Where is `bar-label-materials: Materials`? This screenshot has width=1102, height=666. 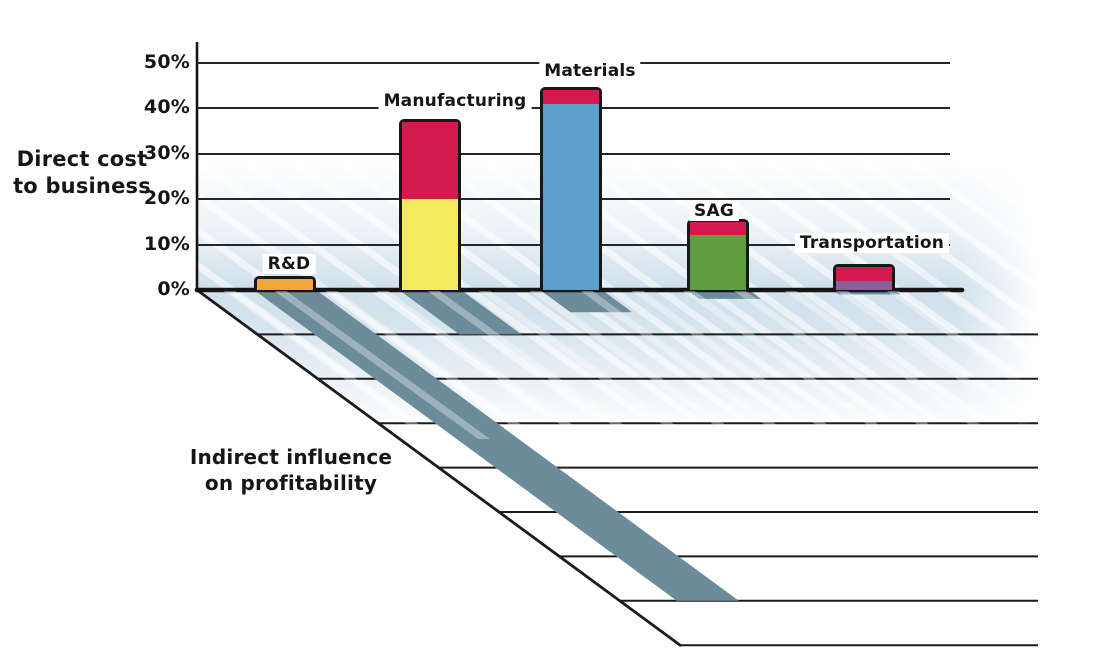
bar-label-materials: Materials is located at coordinates (590, 71).